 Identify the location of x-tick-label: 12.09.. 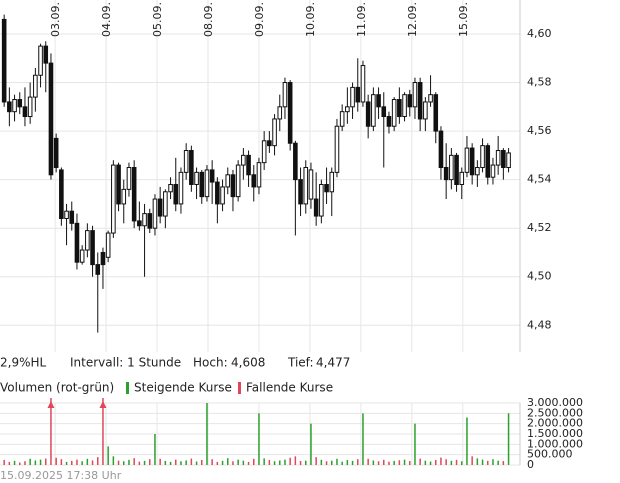
(412, 19).